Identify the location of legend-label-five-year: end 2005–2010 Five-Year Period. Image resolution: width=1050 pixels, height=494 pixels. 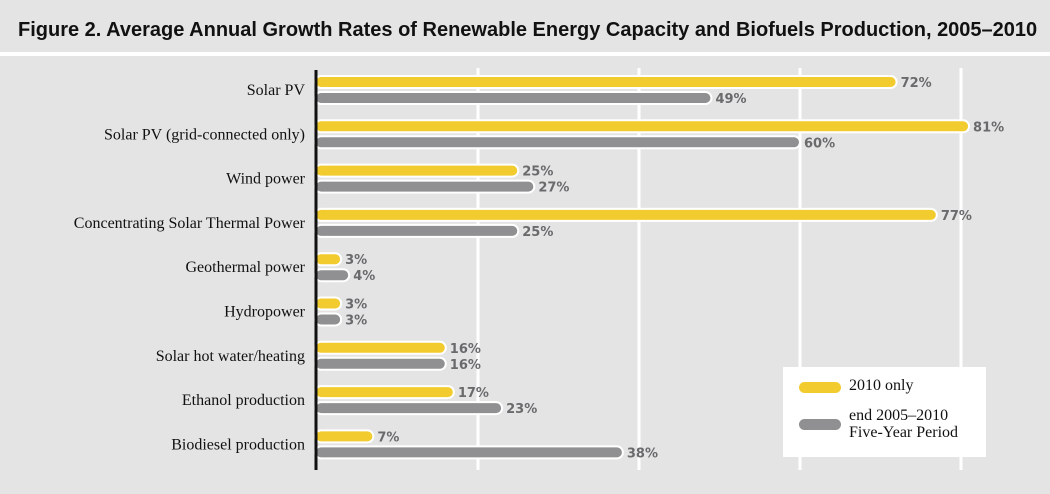
(903, 424).